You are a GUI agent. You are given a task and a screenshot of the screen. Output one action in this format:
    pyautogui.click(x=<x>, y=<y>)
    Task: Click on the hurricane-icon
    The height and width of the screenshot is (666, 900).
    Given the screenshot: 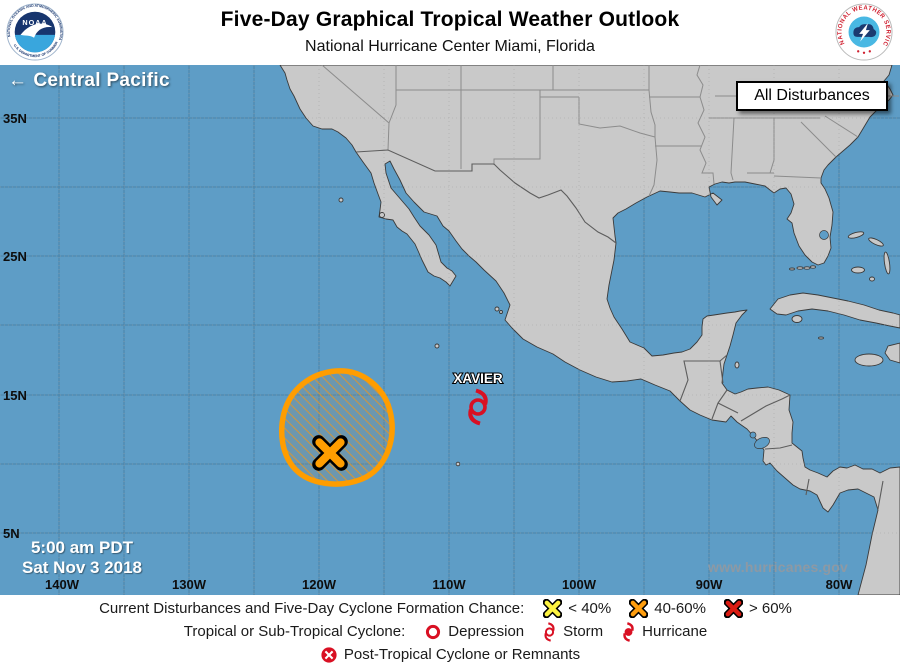 What is the action you would take?
    pyautogui.click(x=628, y=631)
    